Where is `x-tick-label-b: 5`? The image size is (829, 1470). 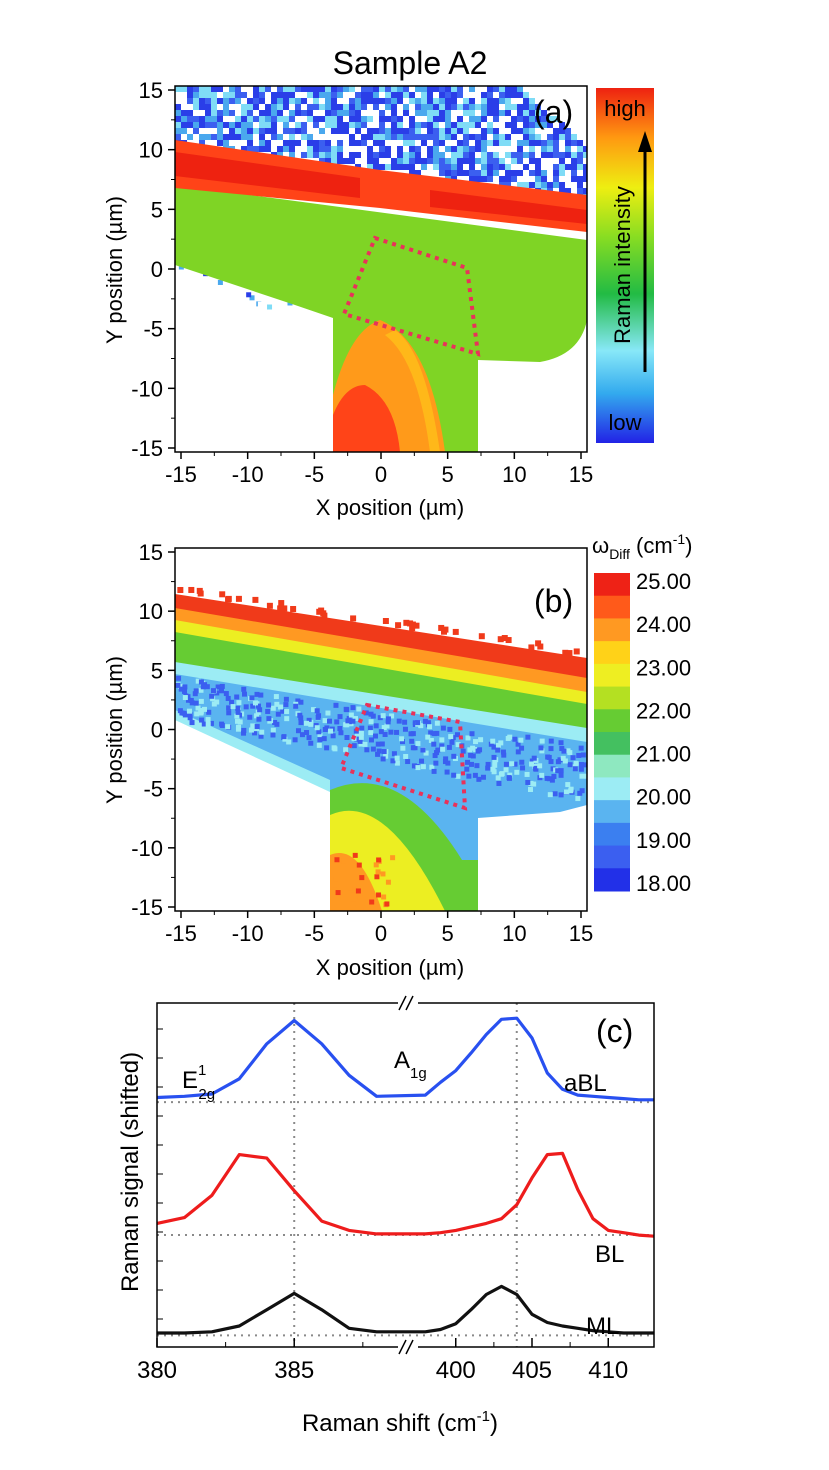 x-tick-label-b: 5 is located at coordinates (448, 933).